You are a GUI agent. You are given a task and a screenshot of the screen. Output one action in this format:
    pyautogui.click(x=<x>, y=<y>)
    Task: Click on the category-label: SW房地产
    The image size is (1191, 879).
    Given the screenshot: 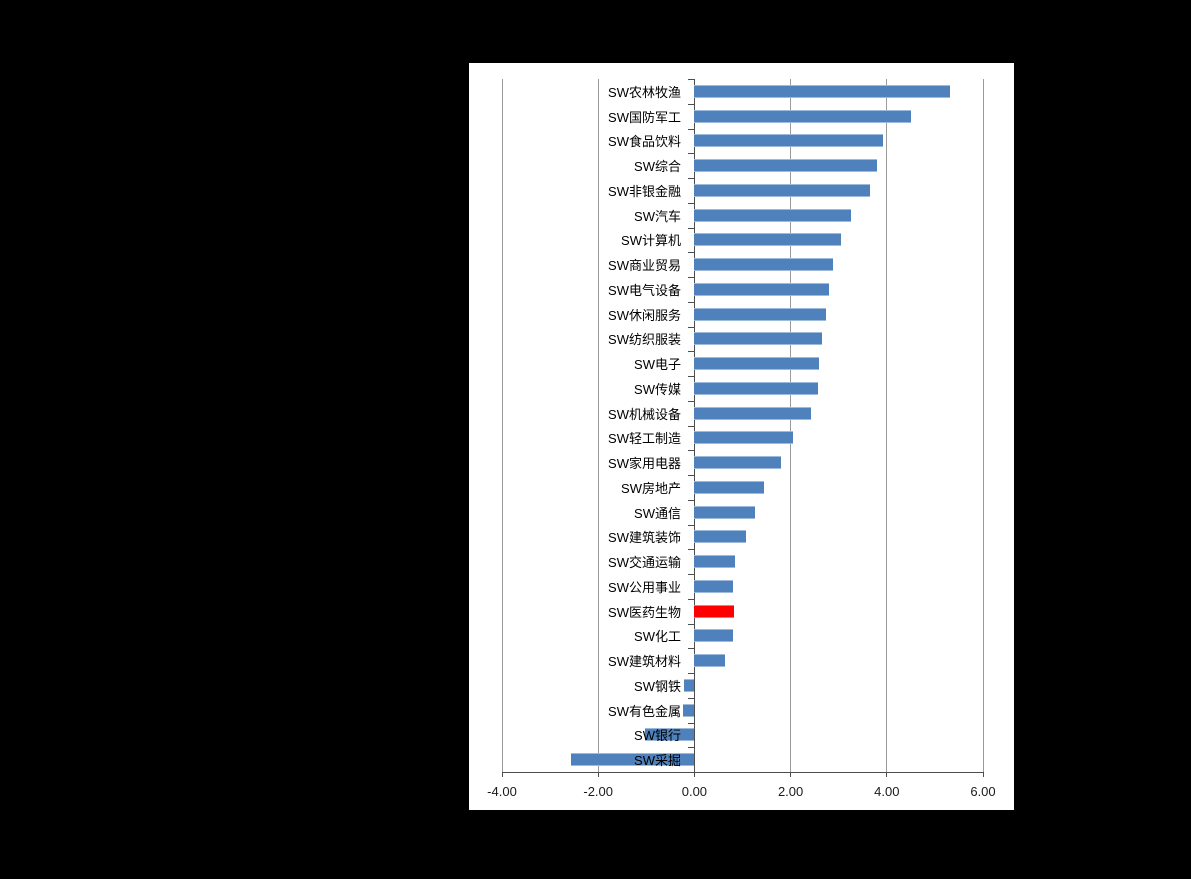 What is the action you would take?
    pyautogui.click(x=651, y=488)
    